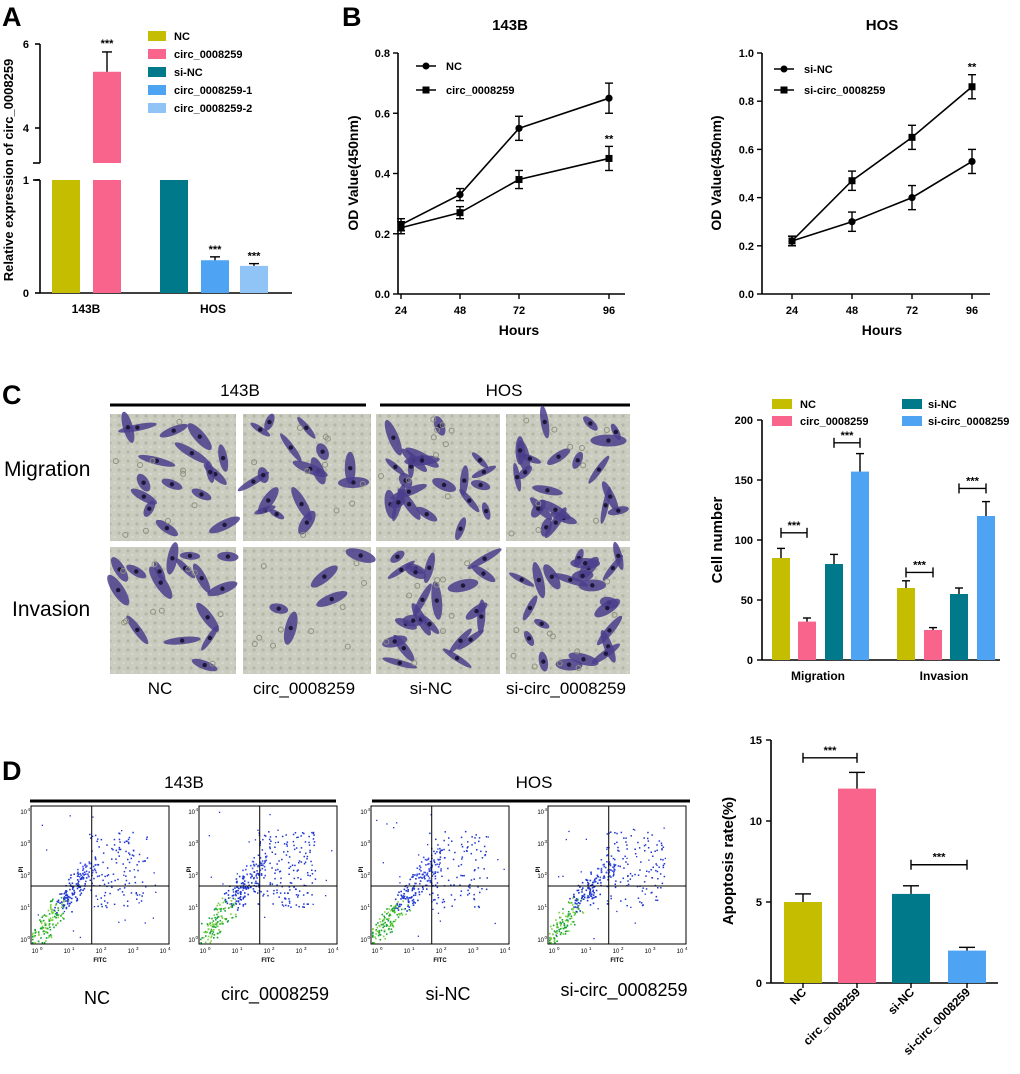  I want to click on legend-label: circ_0008259, so click(834, 422).